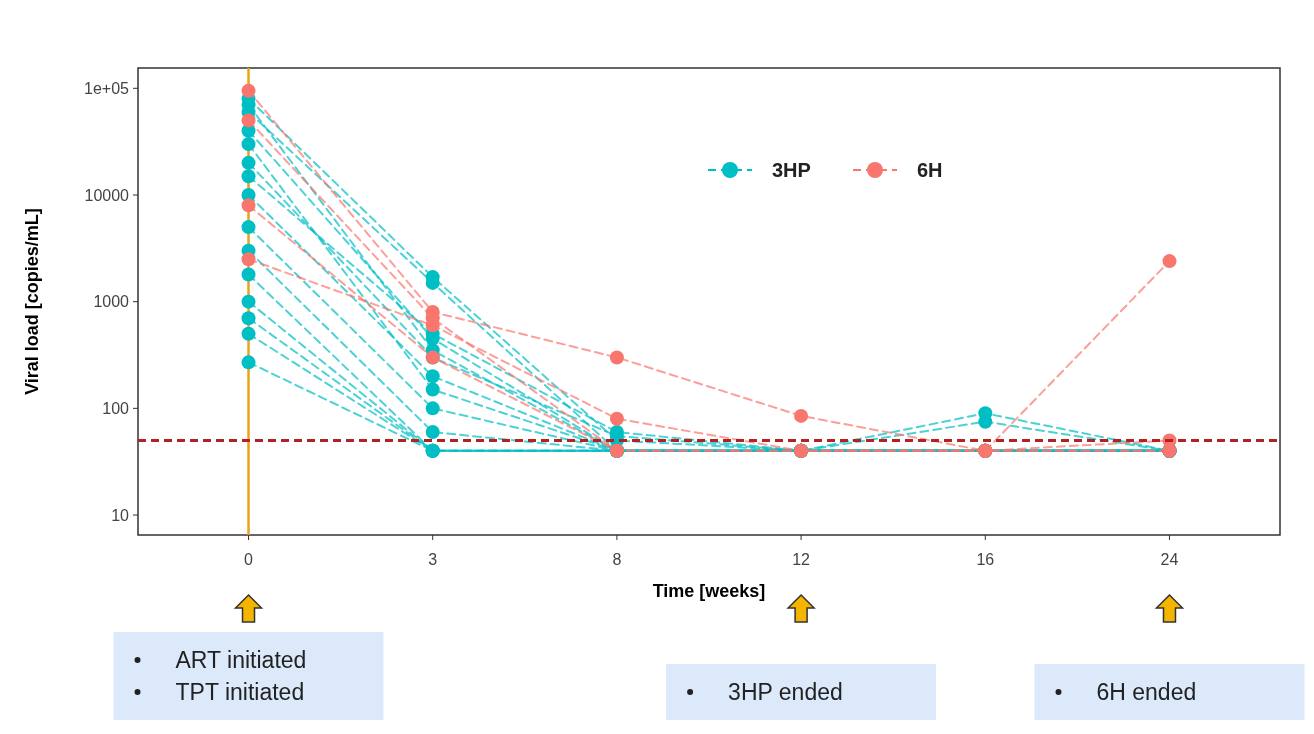  What do you see at coordinates (791, 170) in the screenshot?
I see `legend-label: 3HP` at bounding box center [791, 170].